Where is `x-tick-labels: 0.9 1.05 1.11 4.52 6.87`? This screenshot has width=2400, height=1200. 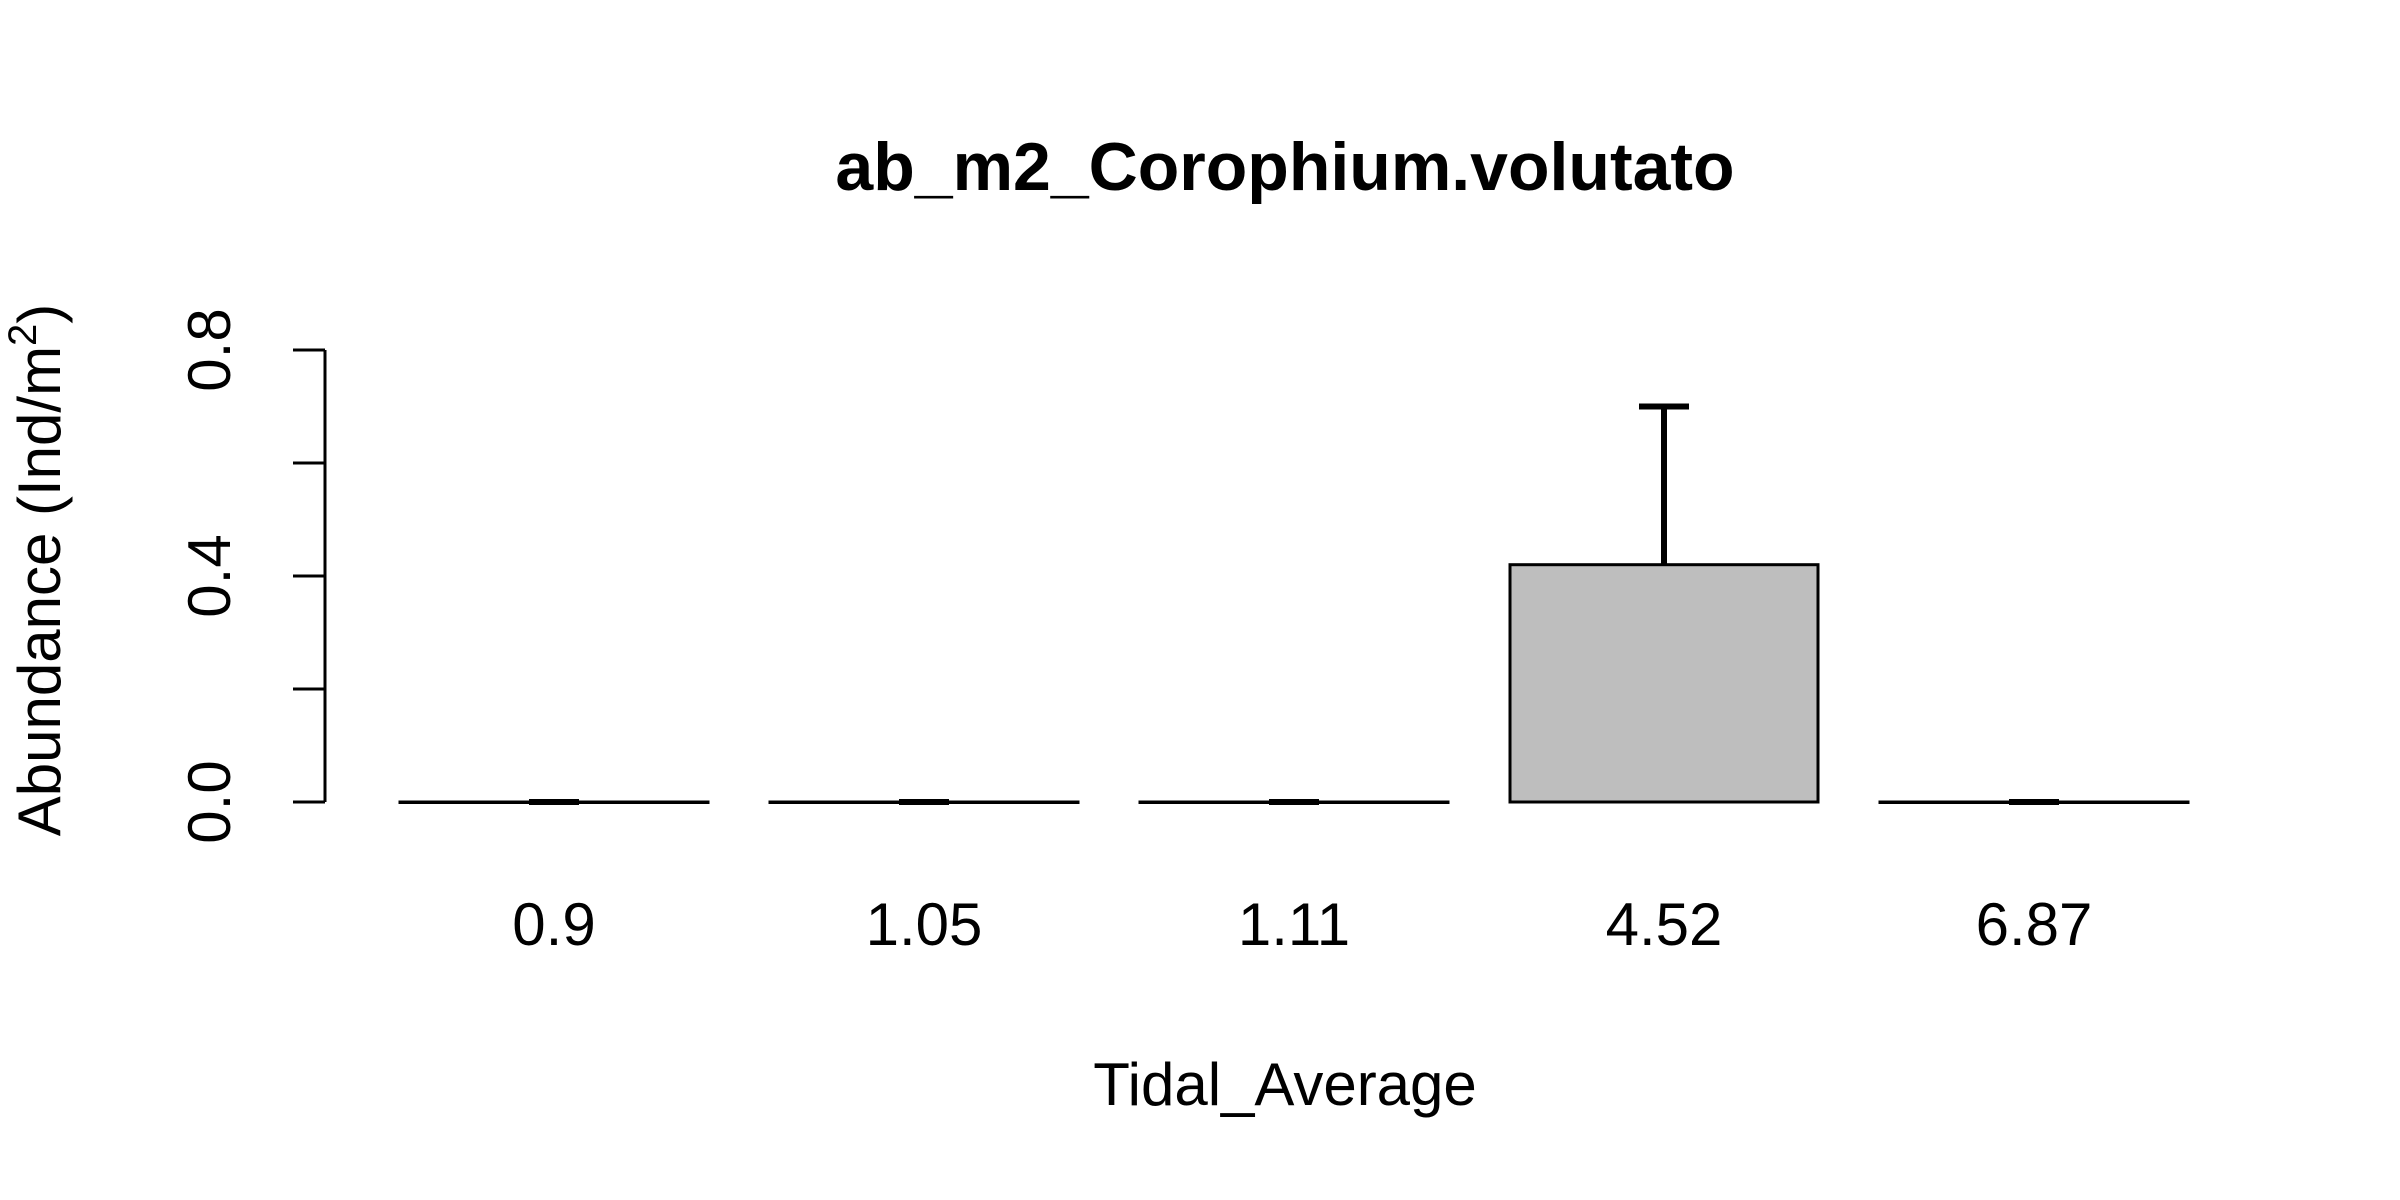 x-tick-labels: 0.9 1.05 1.11 4.52 6.87 is located at coordinates (1302, 924).